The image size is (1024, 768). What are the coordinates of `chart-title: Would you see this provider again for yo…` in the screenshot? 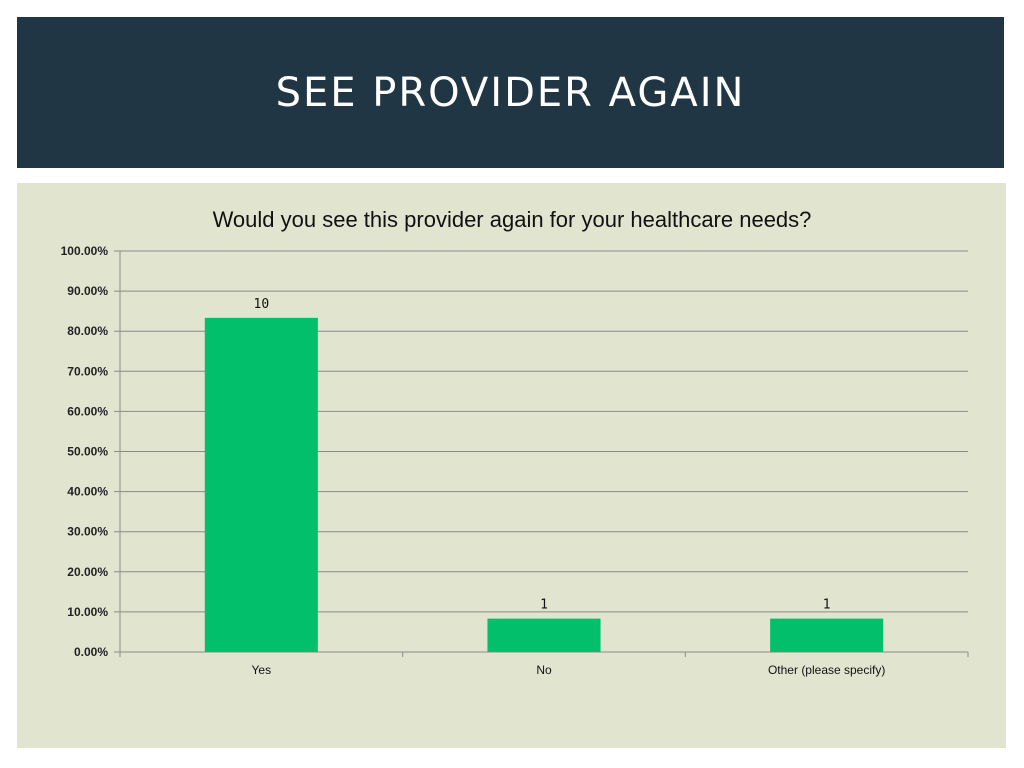 It's located at (512, 219).